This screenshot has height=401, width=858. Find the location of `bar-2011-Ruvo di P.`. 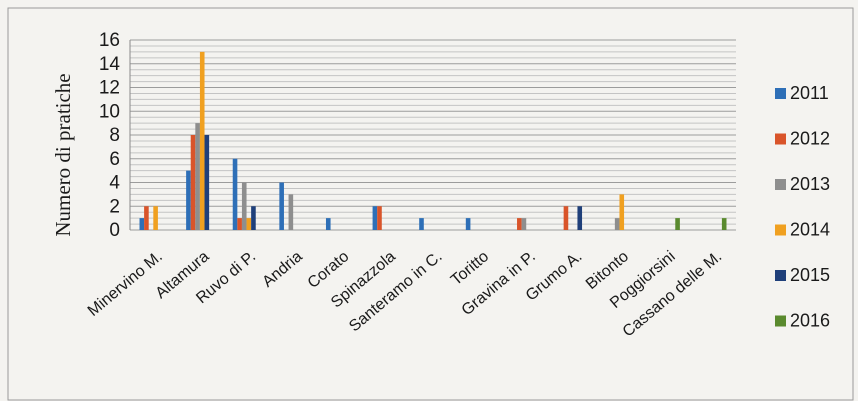

bar-2011-Ruvo di P. is located at coordinates (235, 194).